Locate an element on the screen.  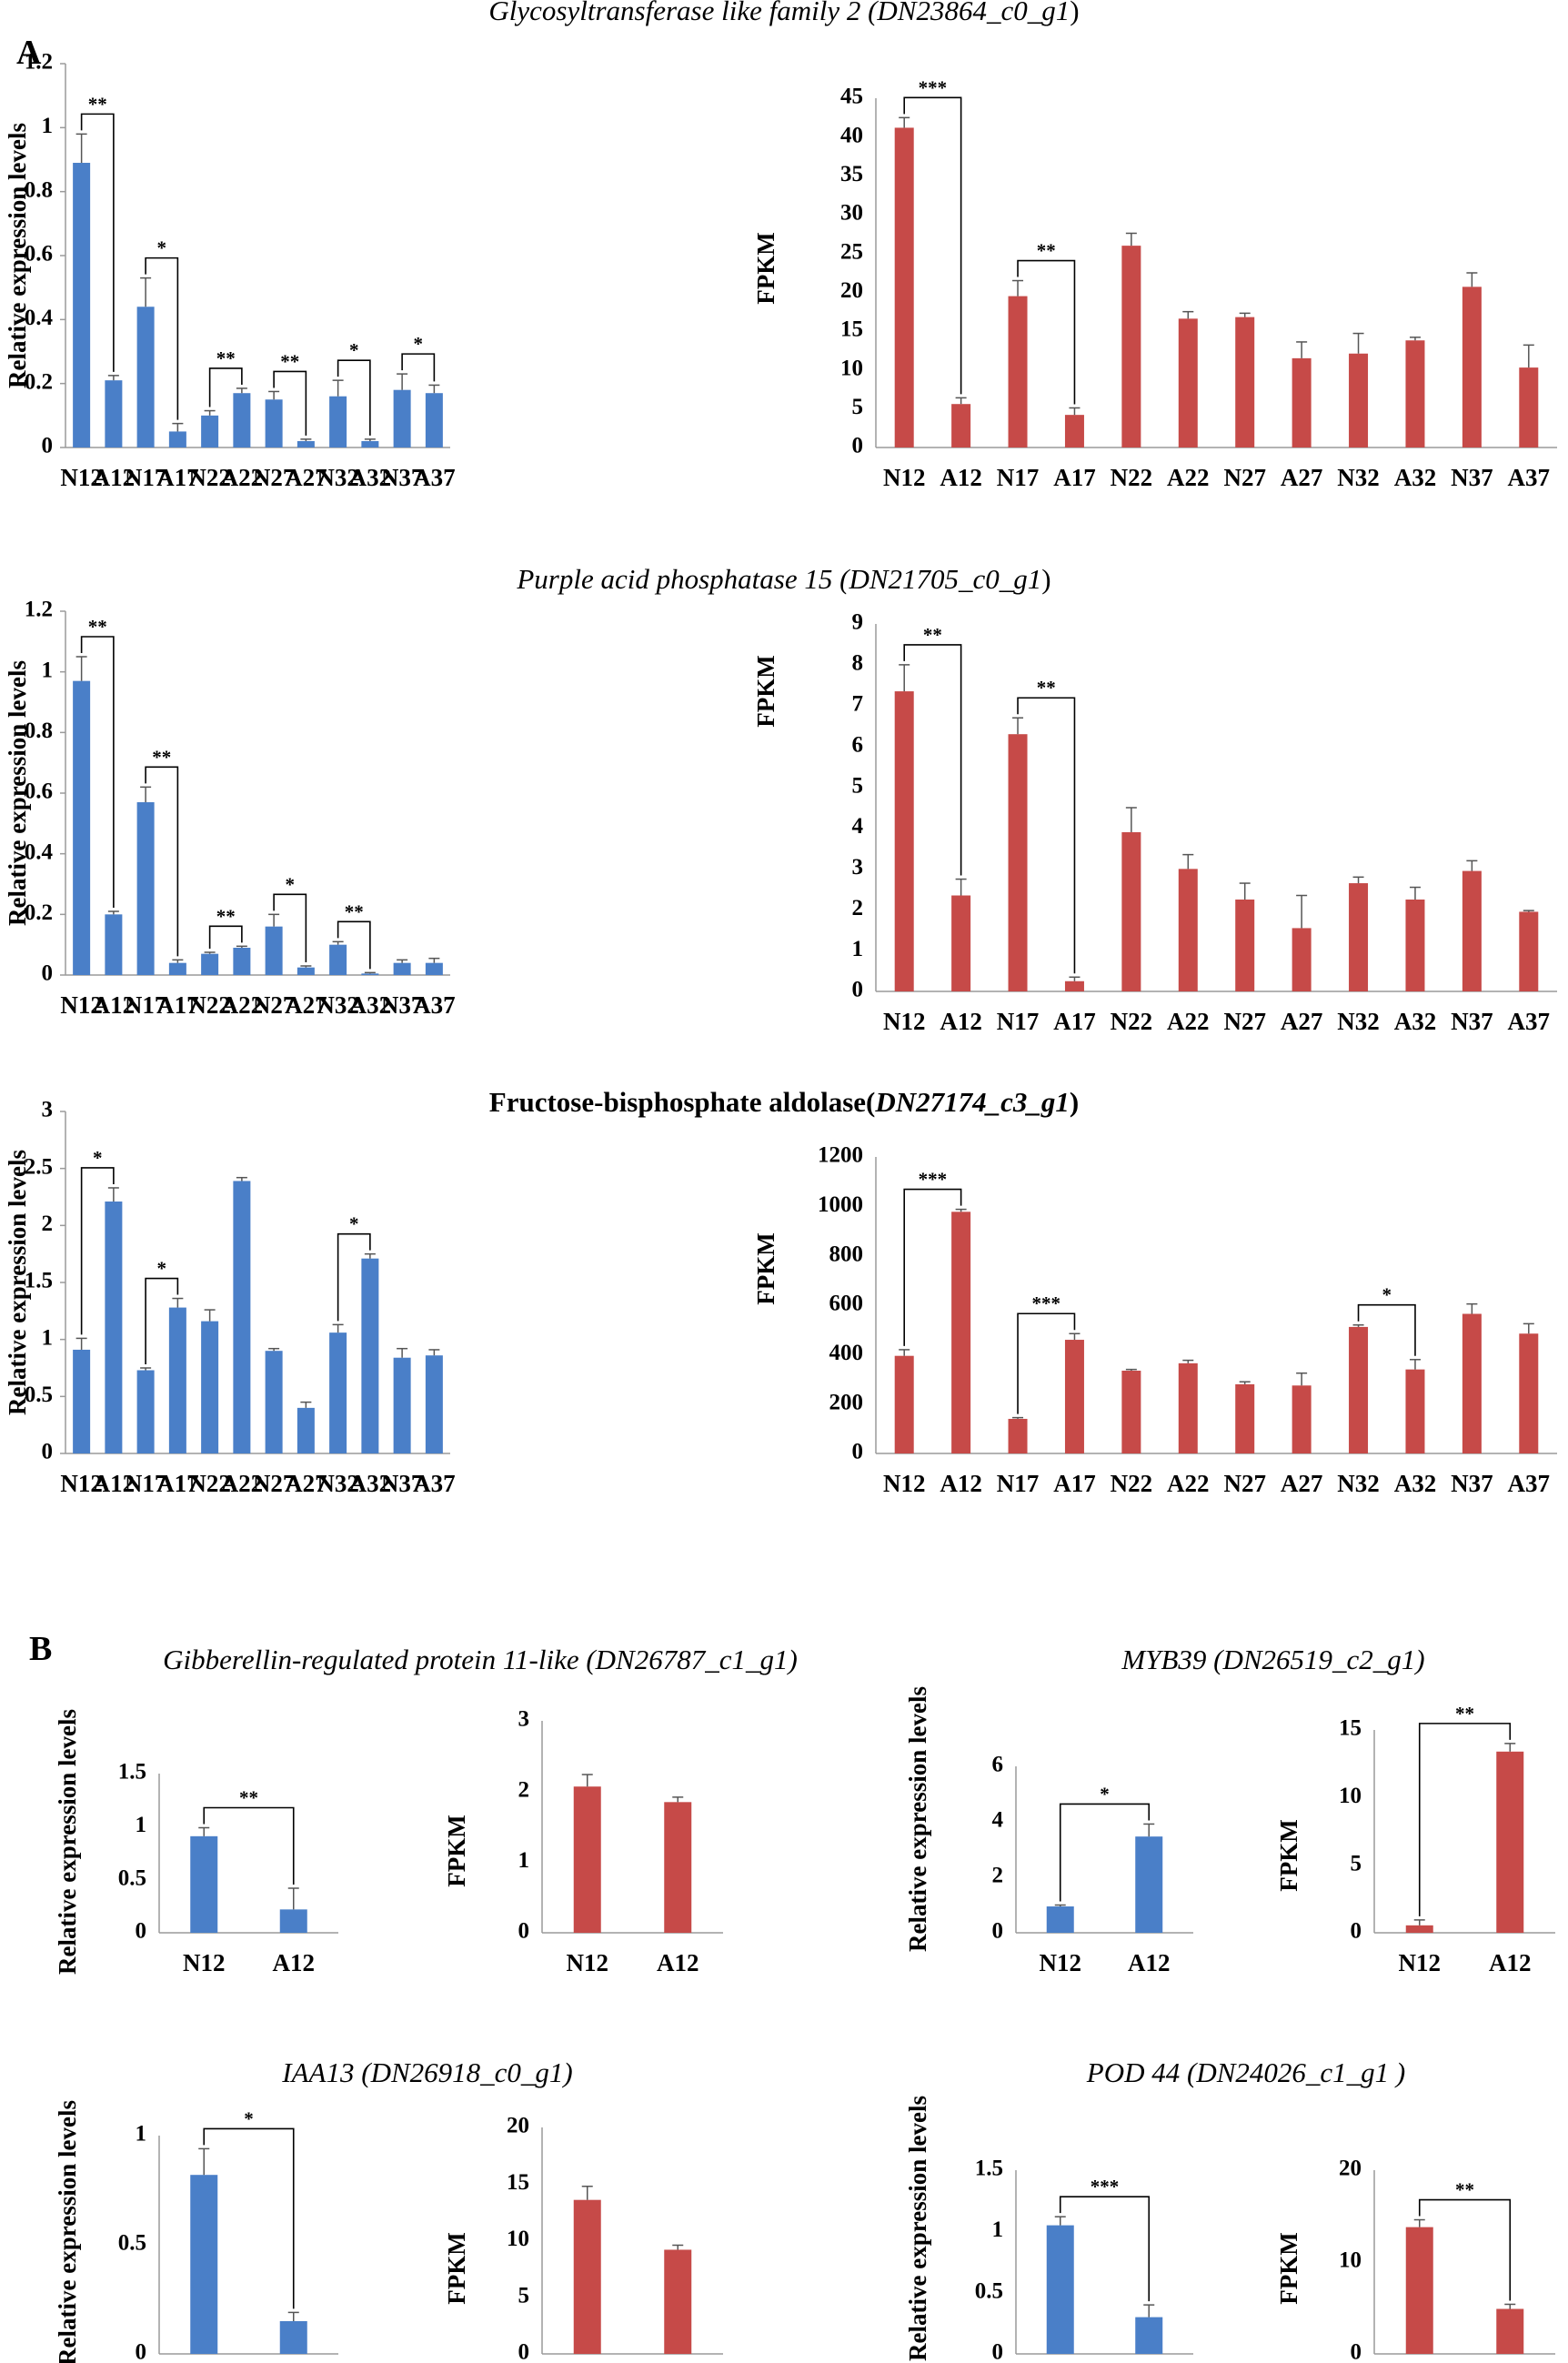
y-axis-label: Relative expression levels is located at coordinates (67, 2231).